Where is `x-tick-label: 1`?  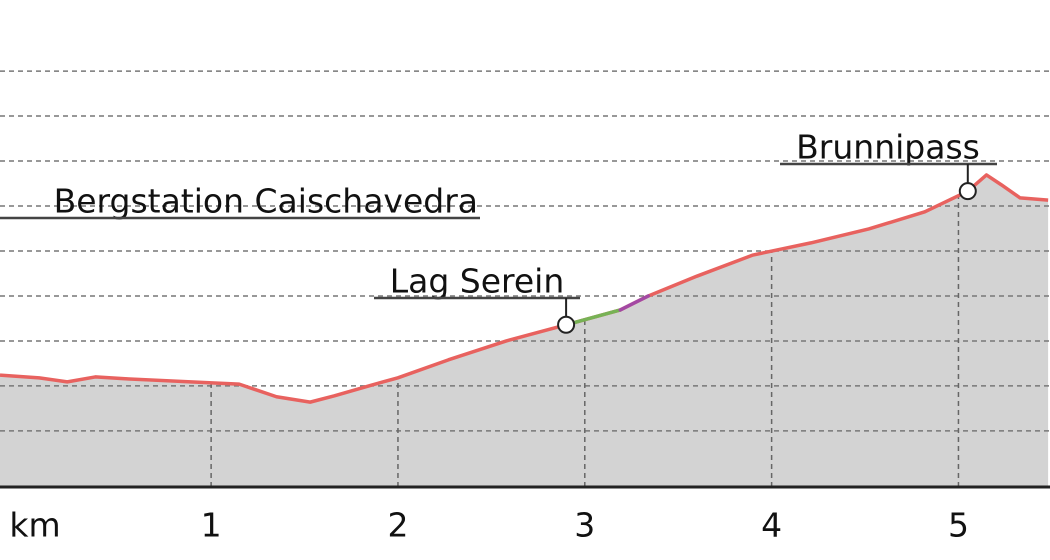
x-tick-label: 1 is located at coordinates (211, 525).